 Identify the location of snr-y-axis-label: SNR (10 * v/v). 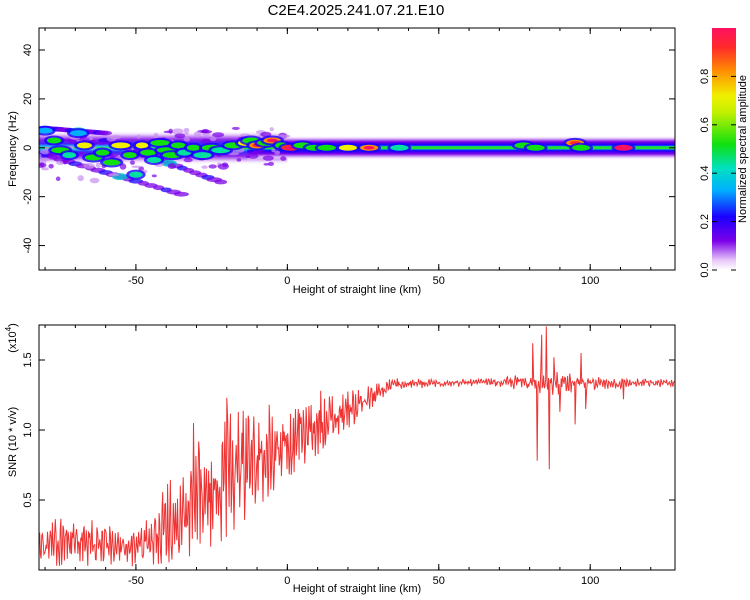
(13, 442).